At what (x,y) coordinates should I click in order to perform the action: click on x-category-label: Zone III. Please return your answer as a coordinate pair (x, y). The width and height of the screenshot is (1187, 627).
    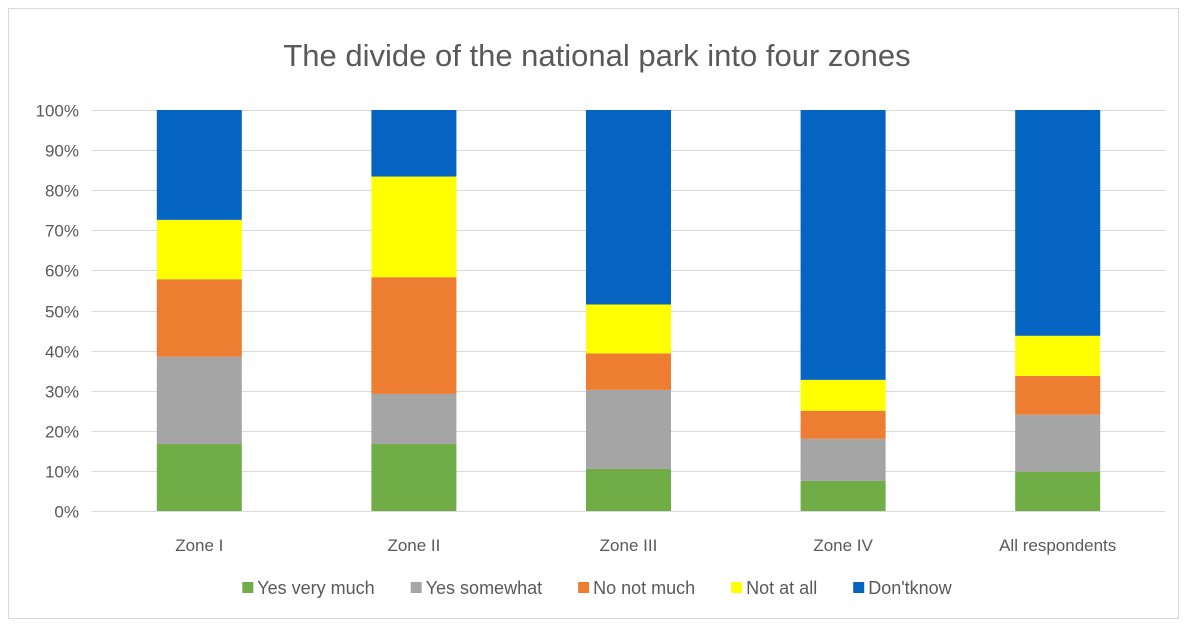
    Looking at the image, I should click on (629, 545).